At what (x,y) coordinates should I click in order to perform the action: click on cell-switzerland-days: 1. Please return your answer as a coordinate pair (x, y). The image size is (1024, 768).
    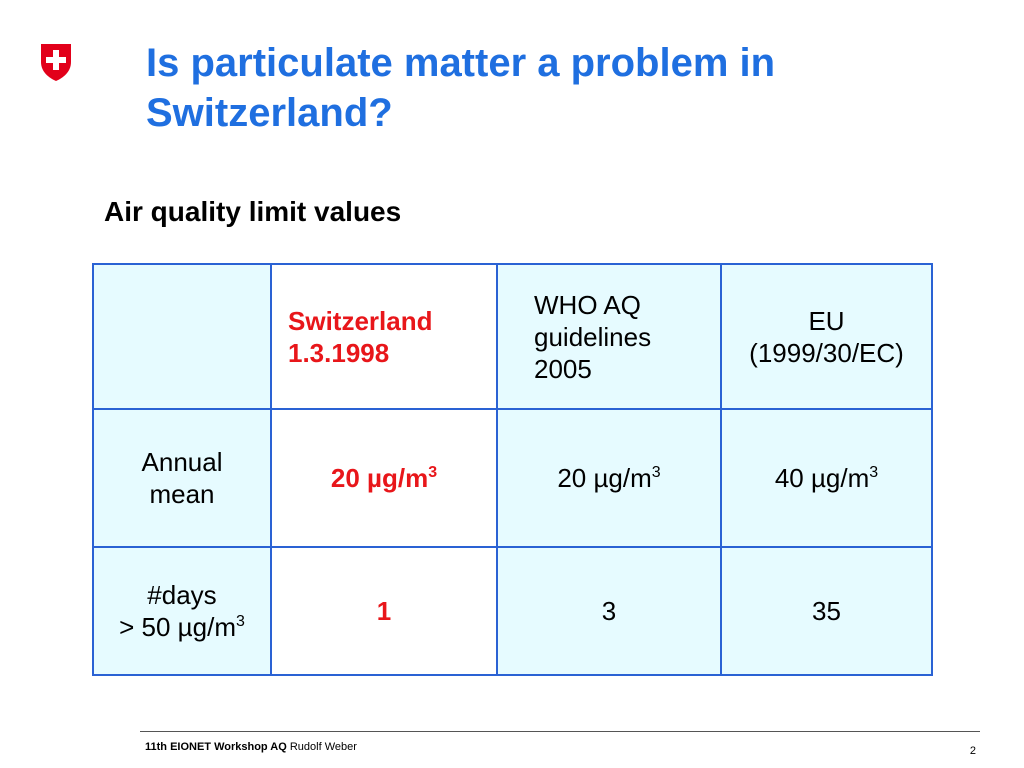
    Looking at the image, I should click on (384, 611).